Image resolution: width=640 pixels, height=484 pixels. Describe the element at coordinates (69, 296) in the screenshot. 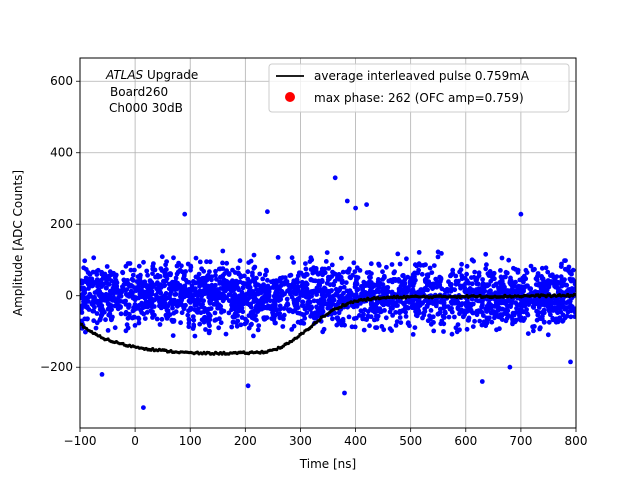

I see `y-tick-label: 0` at that location.